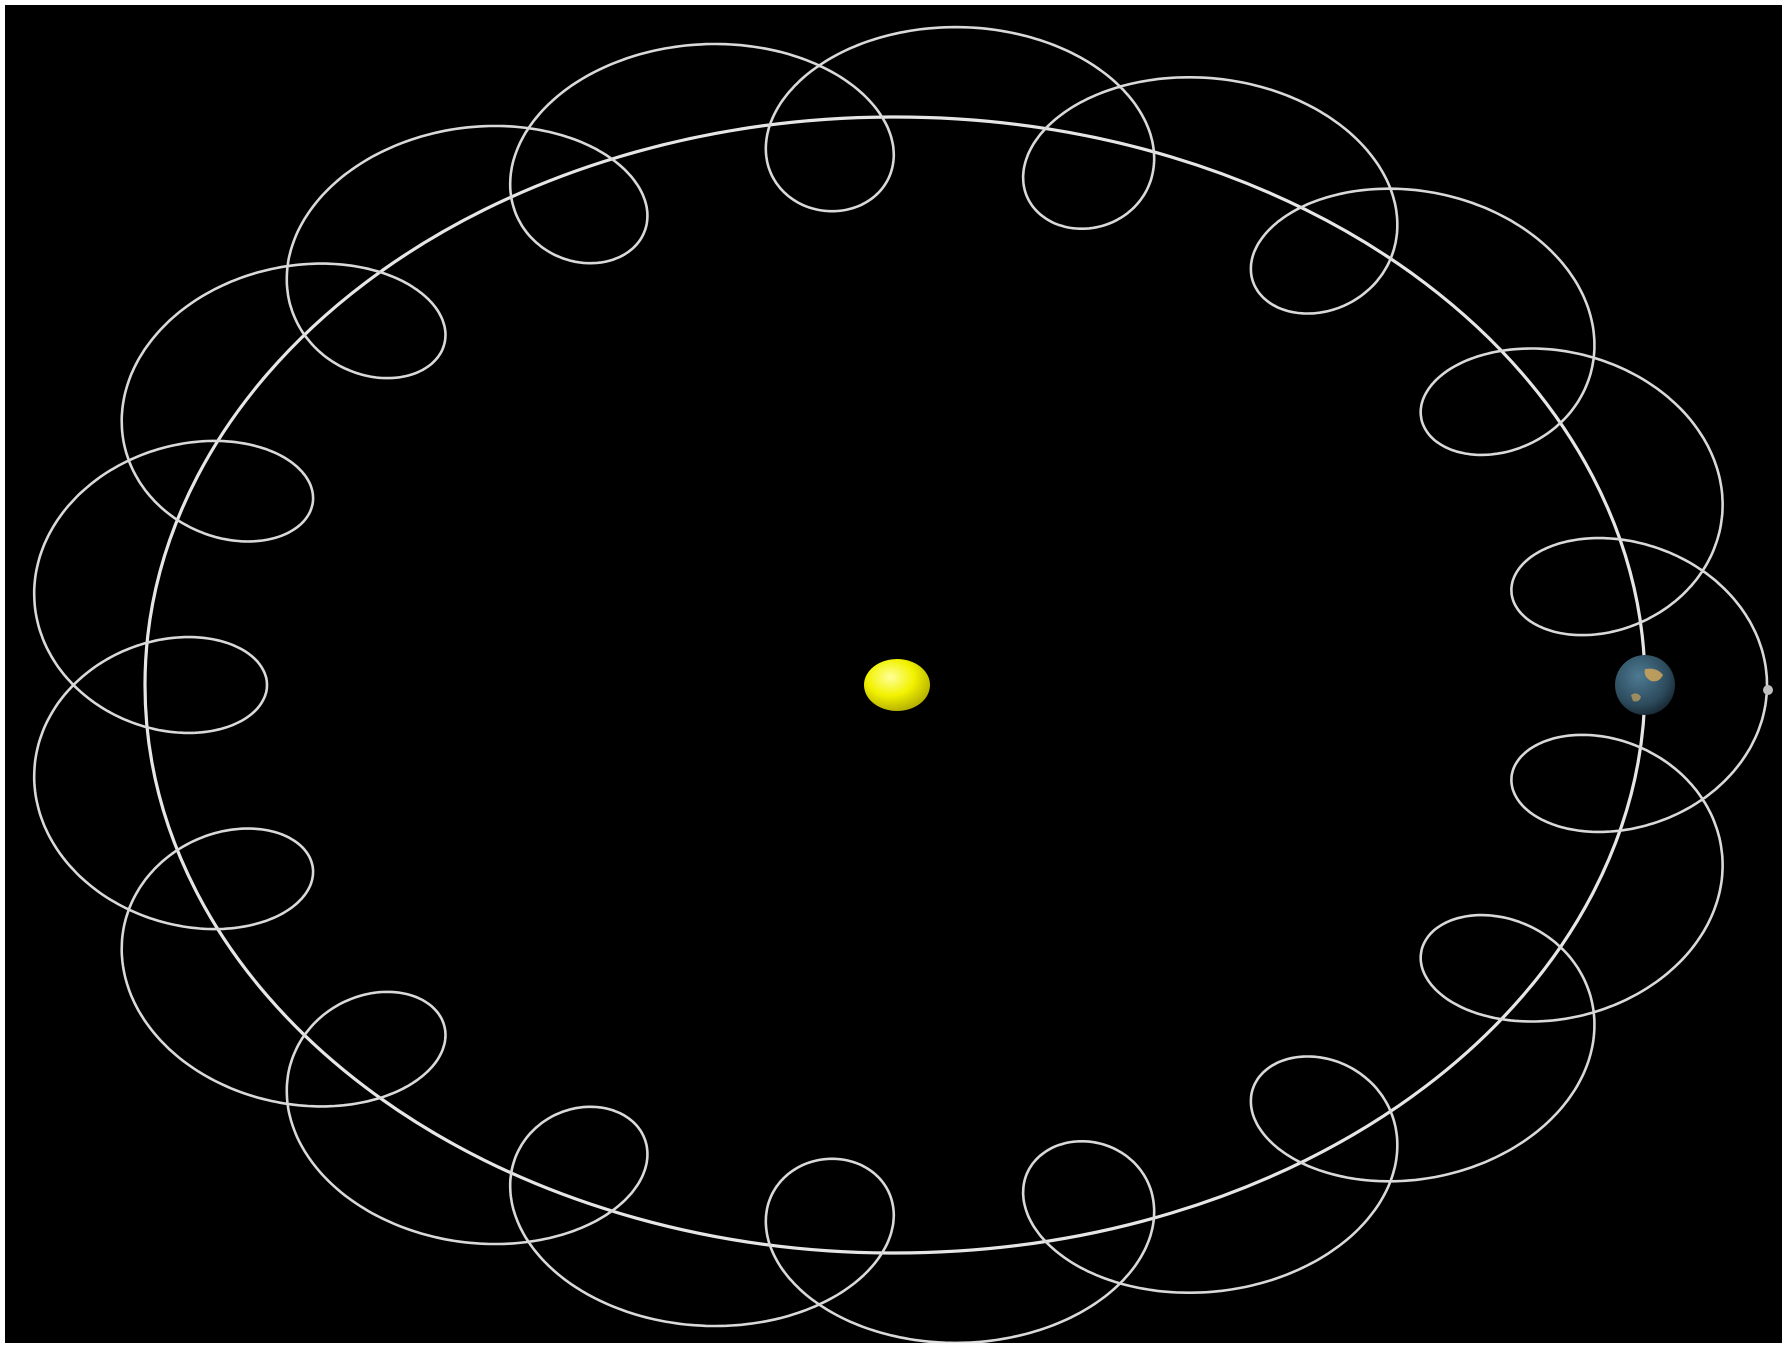 The width and height of the screenshot is (1782, 1347). I want to click on earth-icon, so click(1645, 685).